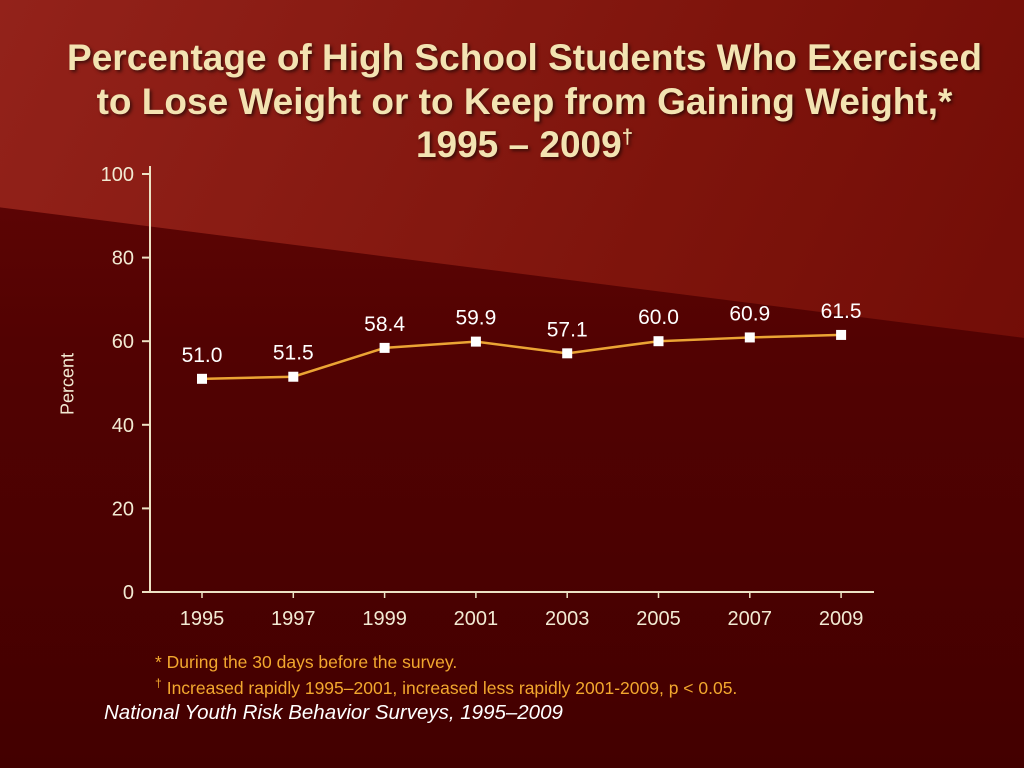 This screenshot has height=768, width=1024. Describe the element at coordinates (567, 619) in the screenshot. I see `x-tick-label: 2003` at that location.